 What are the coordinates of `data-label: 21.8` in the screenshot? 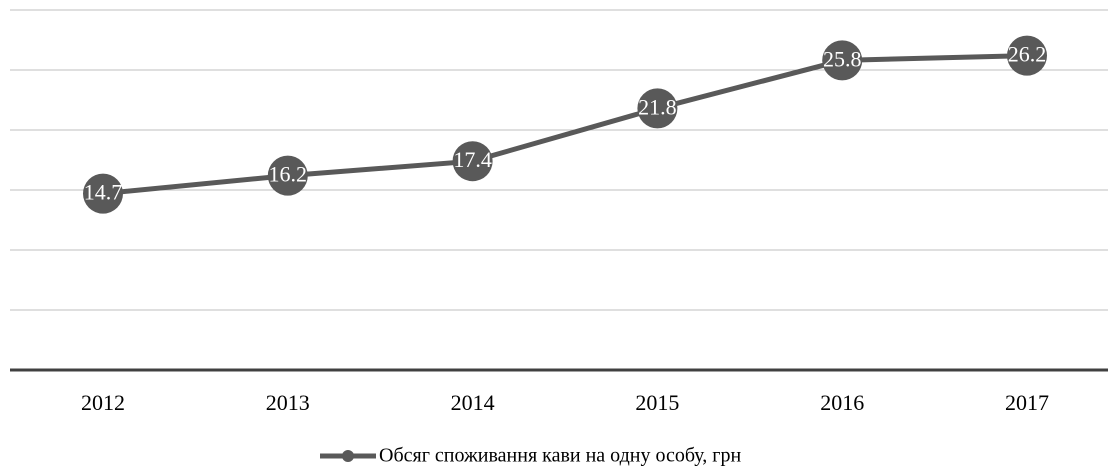 It's located at (657, 106).